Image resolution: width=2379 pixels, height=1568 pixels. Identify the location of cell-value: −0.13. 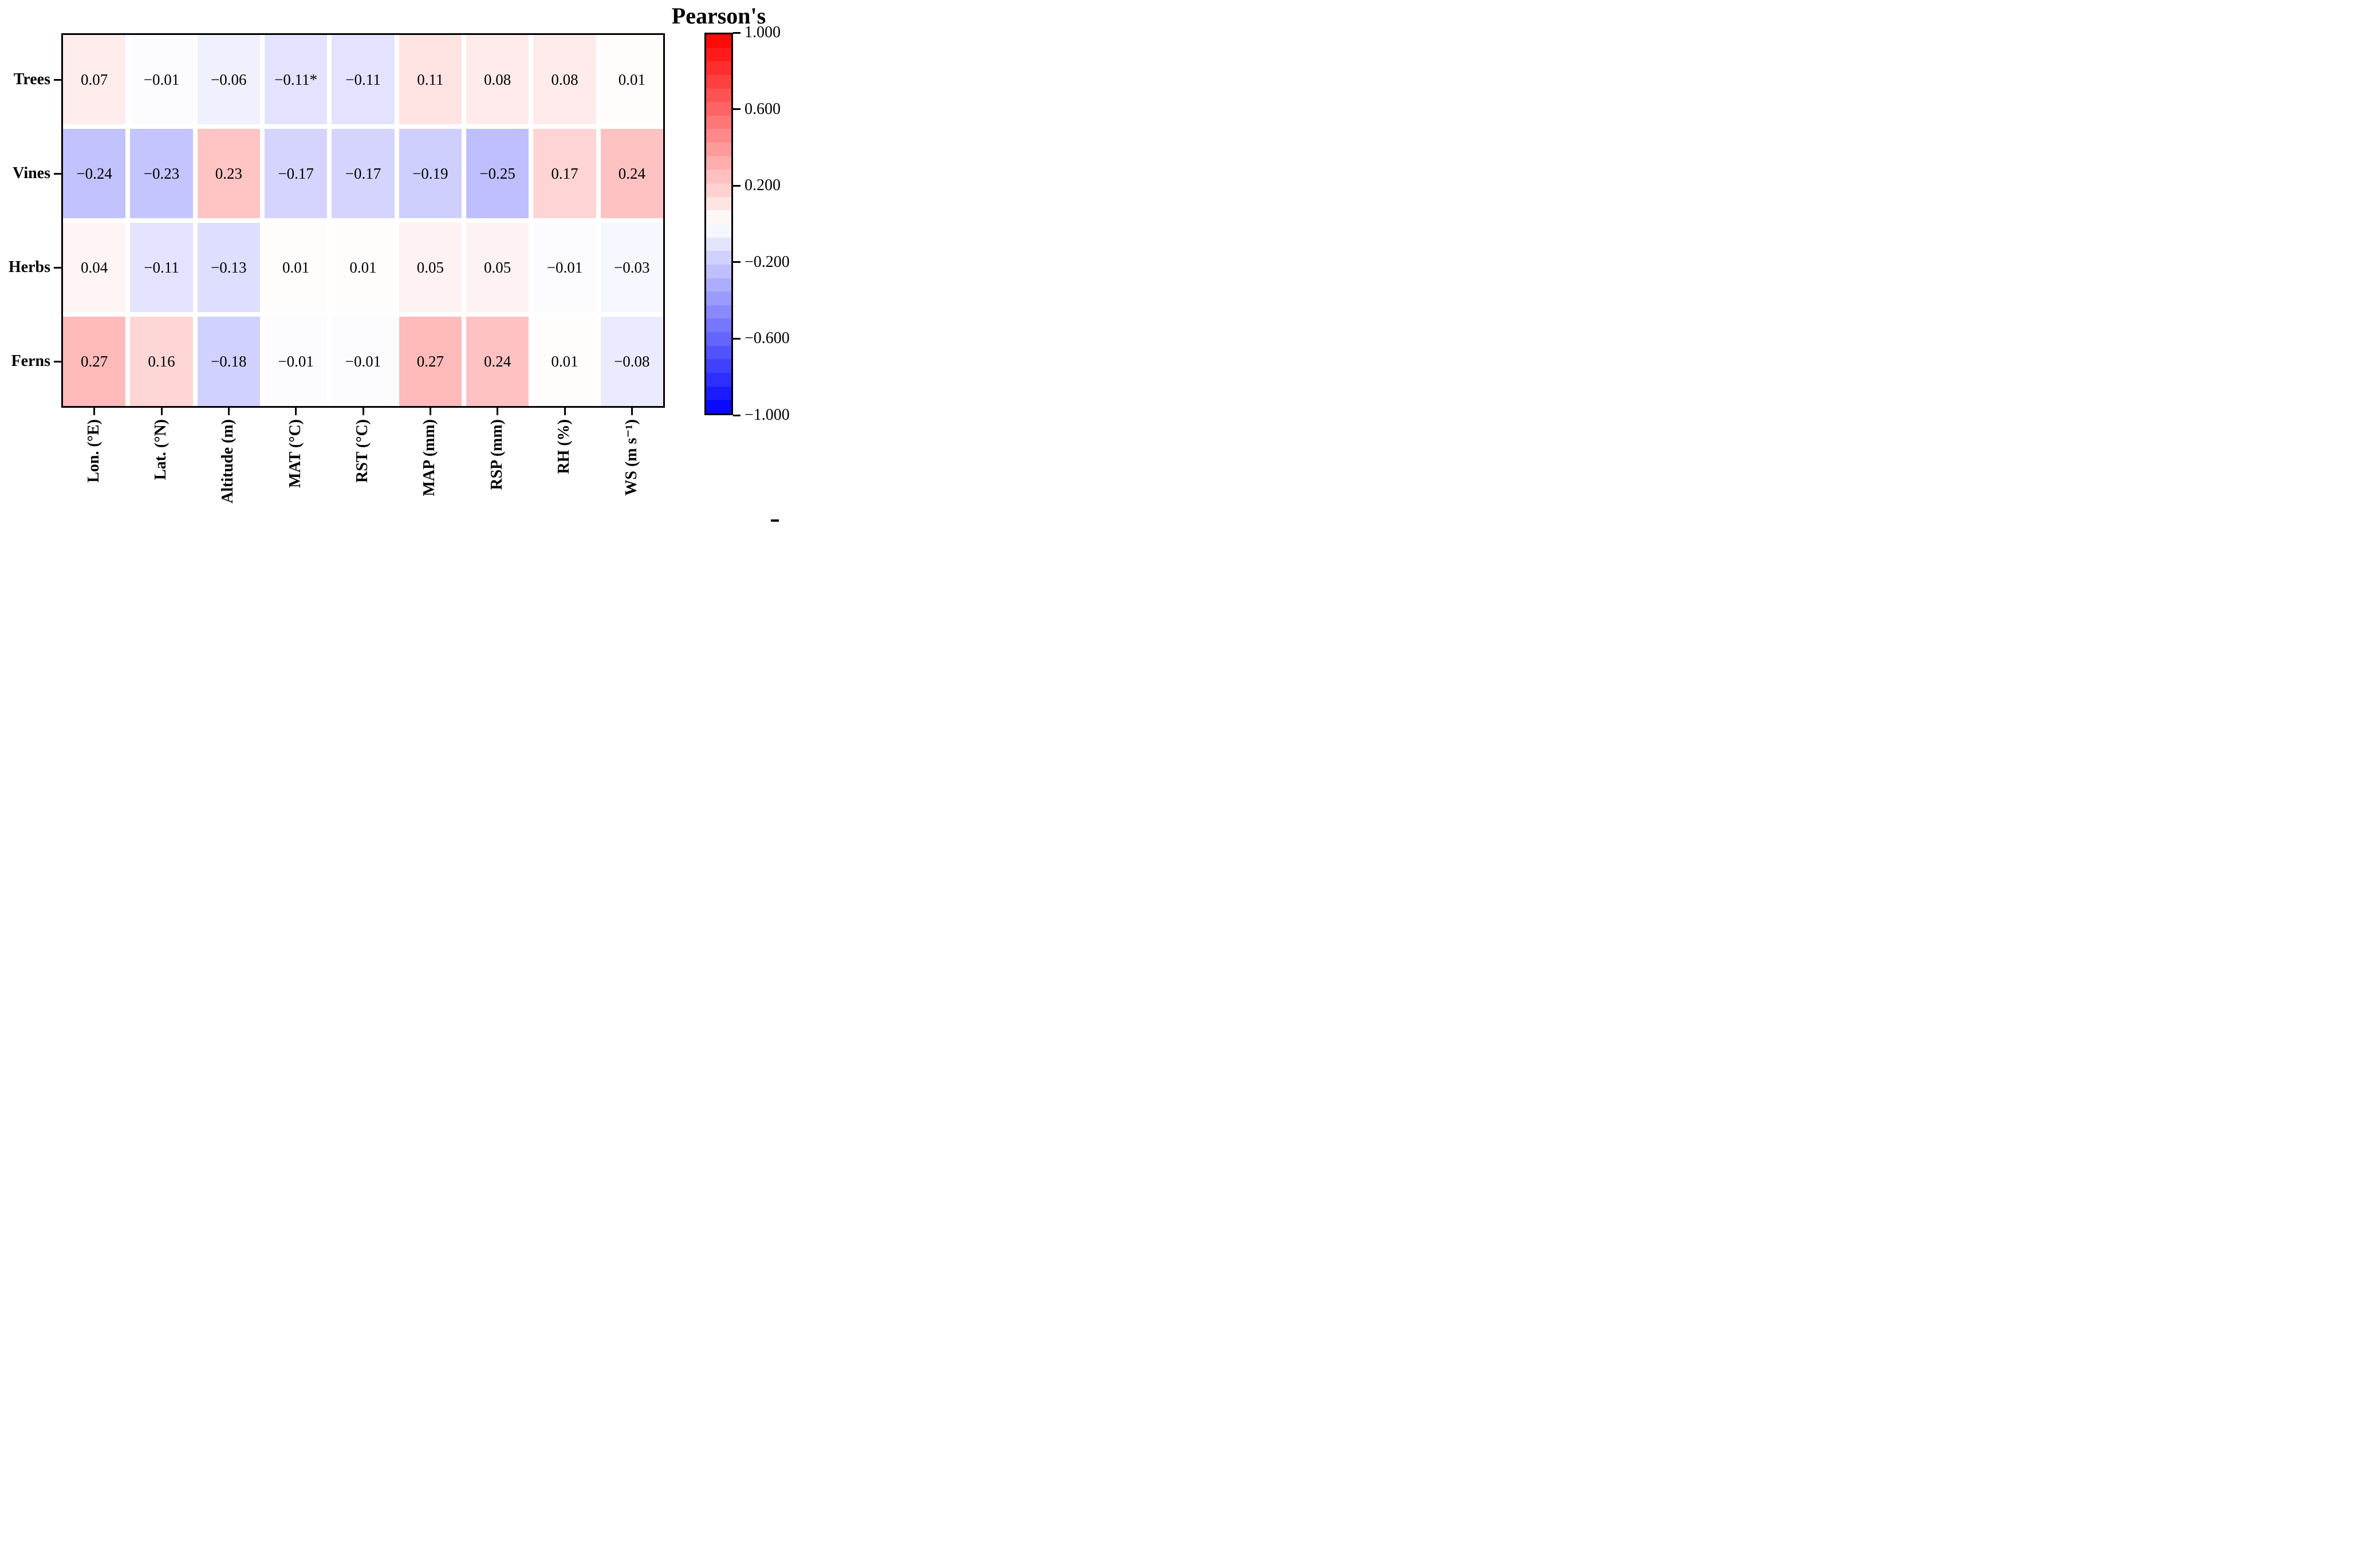
(229, 267).